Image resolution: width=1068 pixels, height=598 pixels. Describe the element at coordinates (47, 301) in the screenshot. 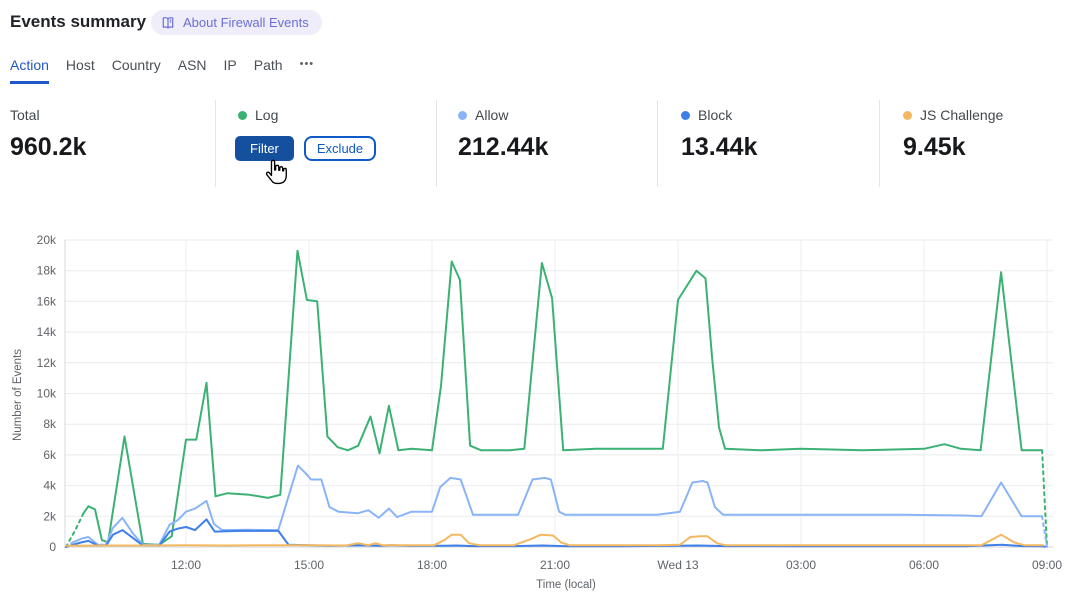

I see `y-tick-label: 16k` at that location.